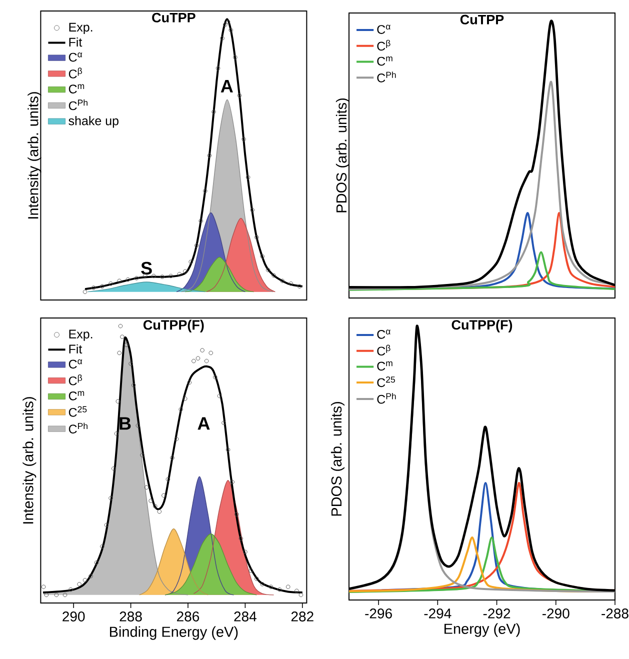 This screenshot has width=629, height=659. I want to click on x-tick-label: -296, so click(378, 613).